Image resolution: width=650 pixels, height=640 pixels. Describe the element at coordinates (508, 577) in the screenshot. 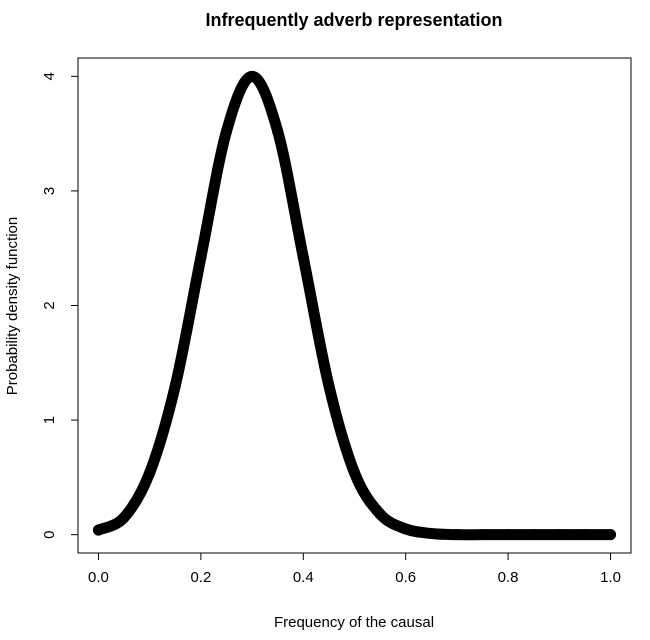

I see `x-tick-label: 0.8` at that location.